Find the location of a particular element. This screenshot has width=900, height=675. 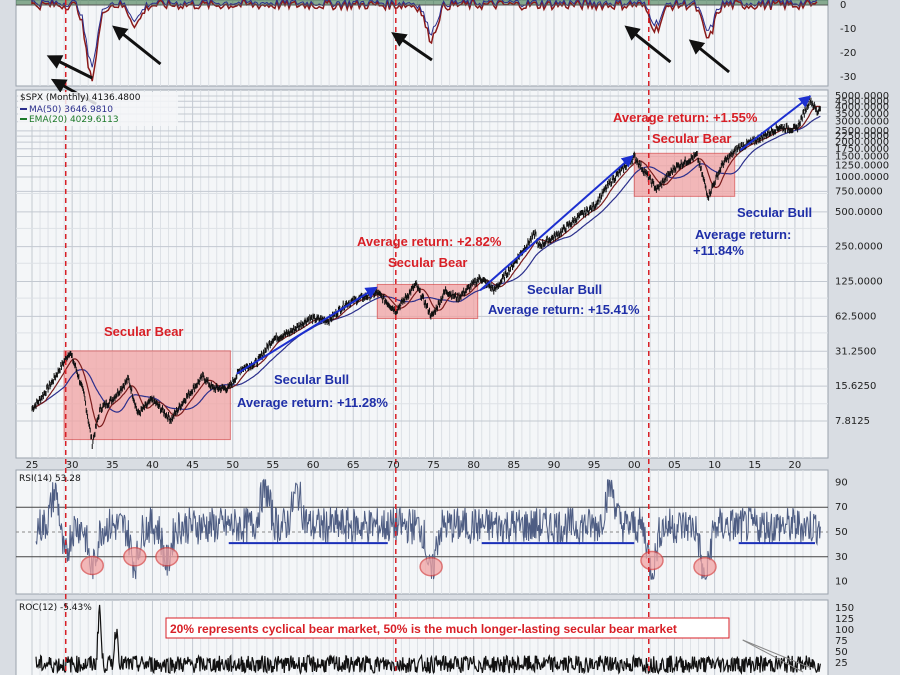

roc-line is located at coordinates (428, 639).